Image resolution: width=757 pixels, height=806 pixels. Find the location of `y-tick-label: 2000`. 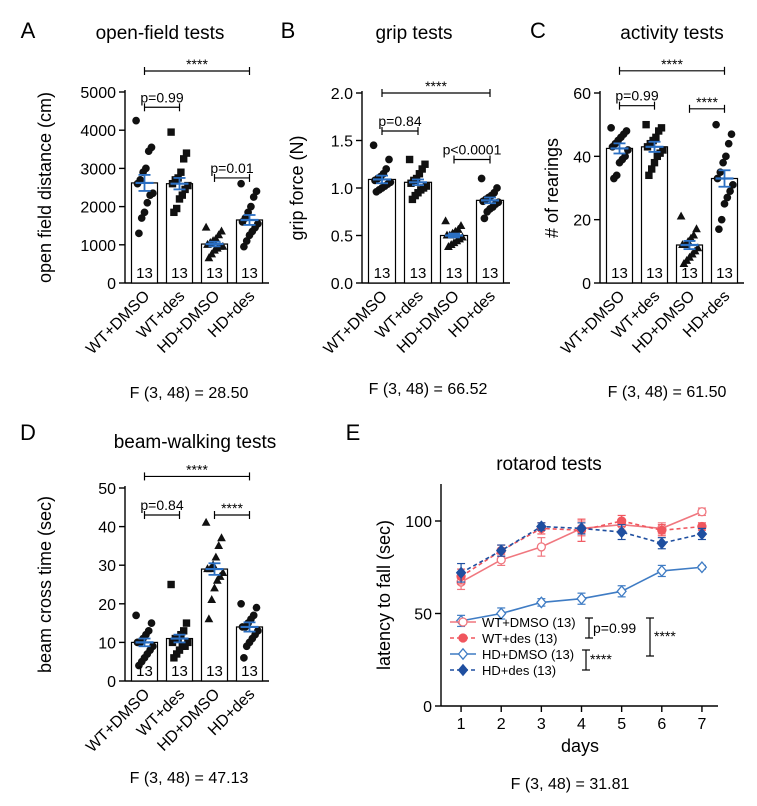

y-tick-label: 2000 is located at coordinates (98, 208).